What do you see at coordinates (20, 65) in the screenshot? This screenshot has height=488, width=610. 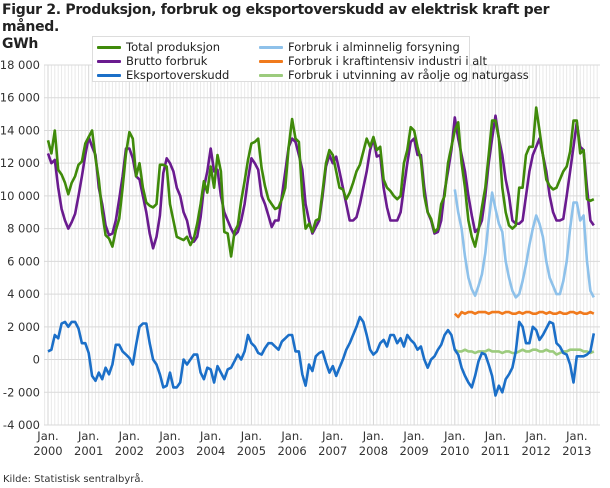 I see `y-tick-label: 18 000` at bounding box center [20, 65].